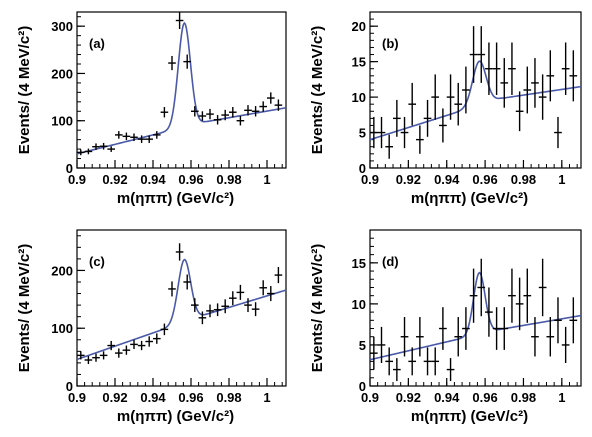  I want to click on y-tick-label: 10, so click(359, 97).